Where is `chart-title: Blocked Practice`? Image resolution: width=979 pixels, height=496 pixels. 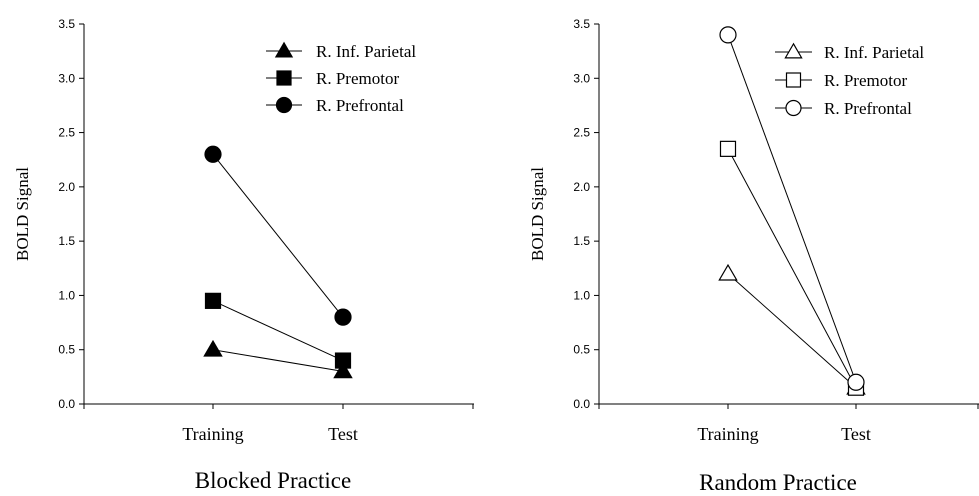 chart-title: Blocked Practice is located at coordinates (273, 480).